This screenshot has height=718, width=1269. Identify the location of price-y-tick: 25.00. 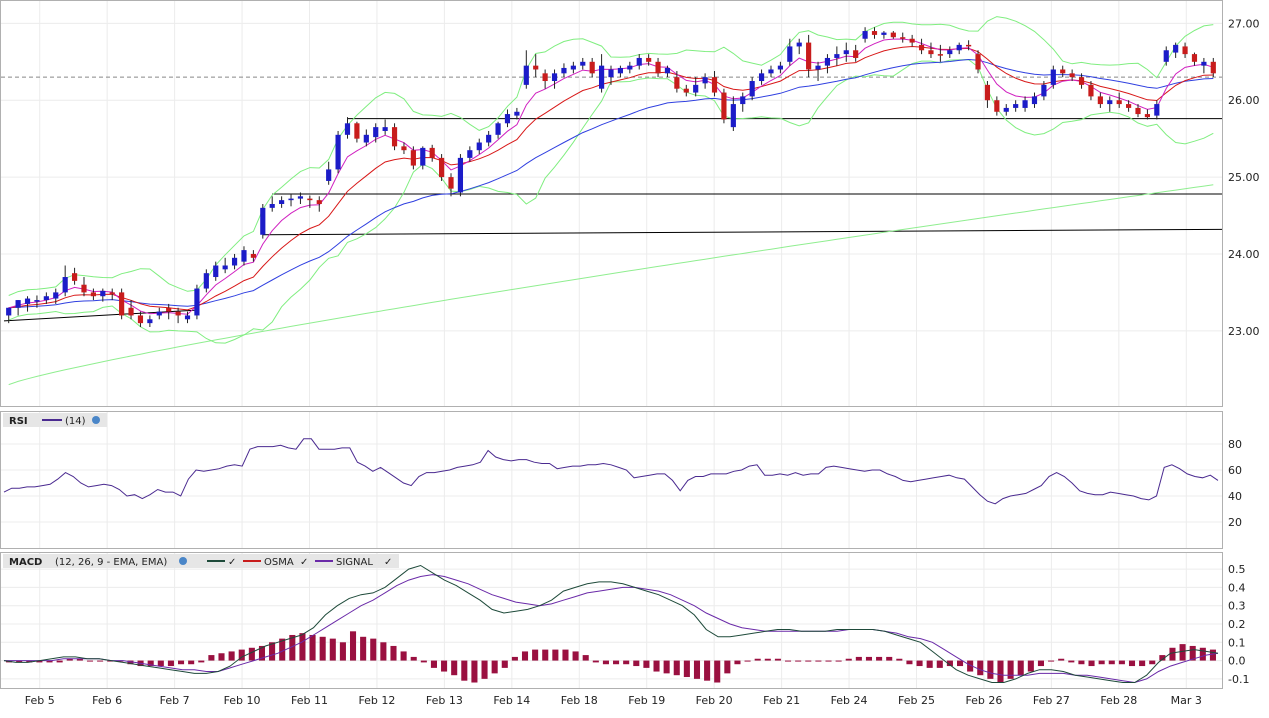
(1244, 177).